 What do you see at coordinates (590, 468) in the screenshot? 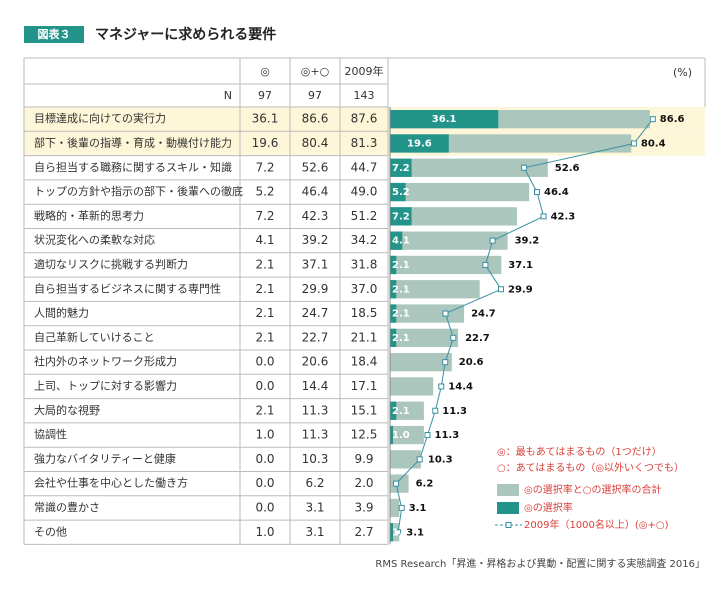
I see `legend-note: ○：あてはまるもの（◎以外いくつでも）` at bounding box center [590, 468].